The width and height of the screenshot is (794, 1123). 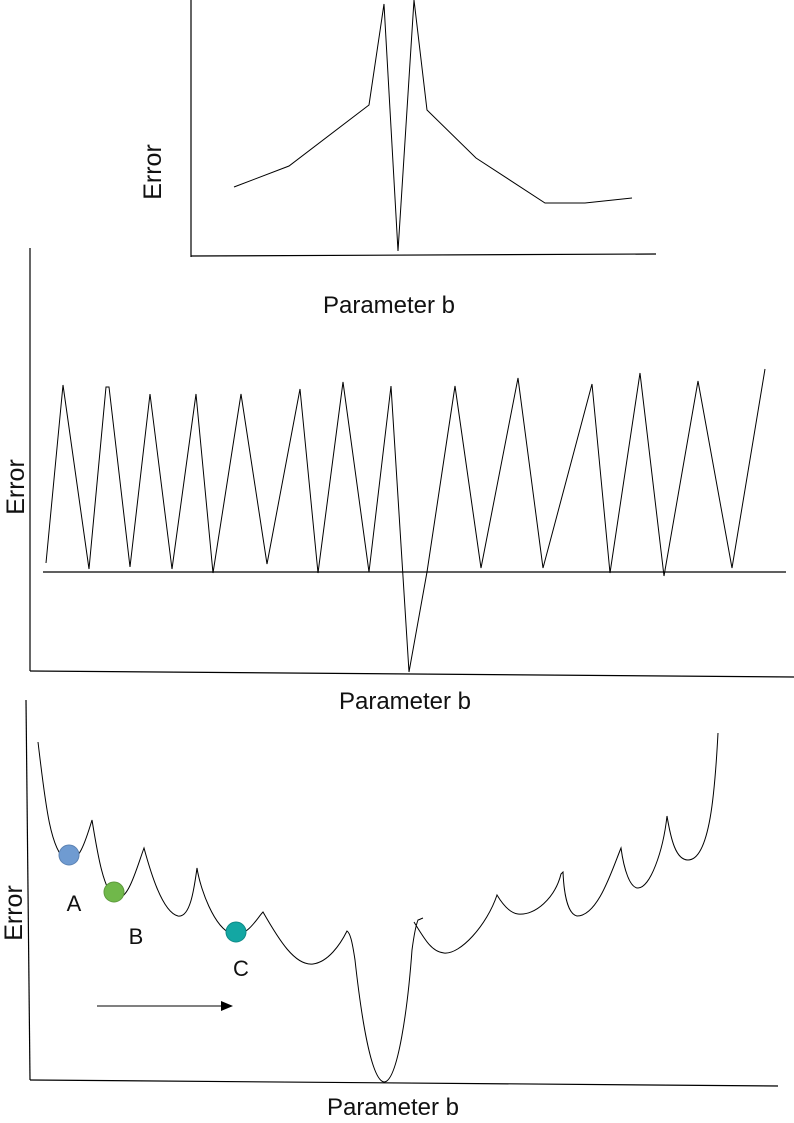 I want to click on top-y-label: Error, so click(x=153, y=172).